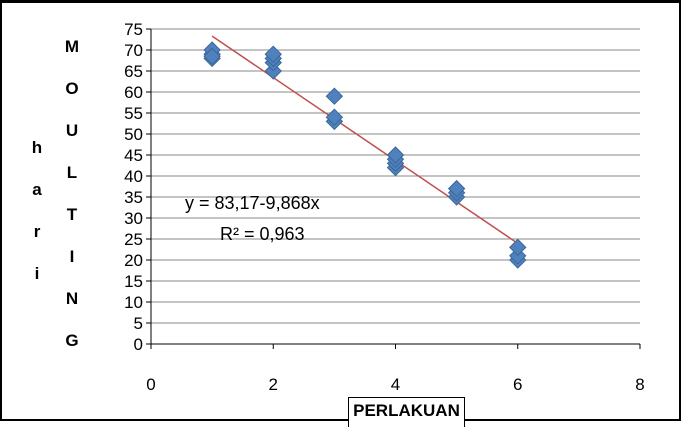 This screenshot has width=681, height=427. Describe the element at coordinates (37, 147) in the screenshot. I see `y-axis-label-letter: h` at that location.